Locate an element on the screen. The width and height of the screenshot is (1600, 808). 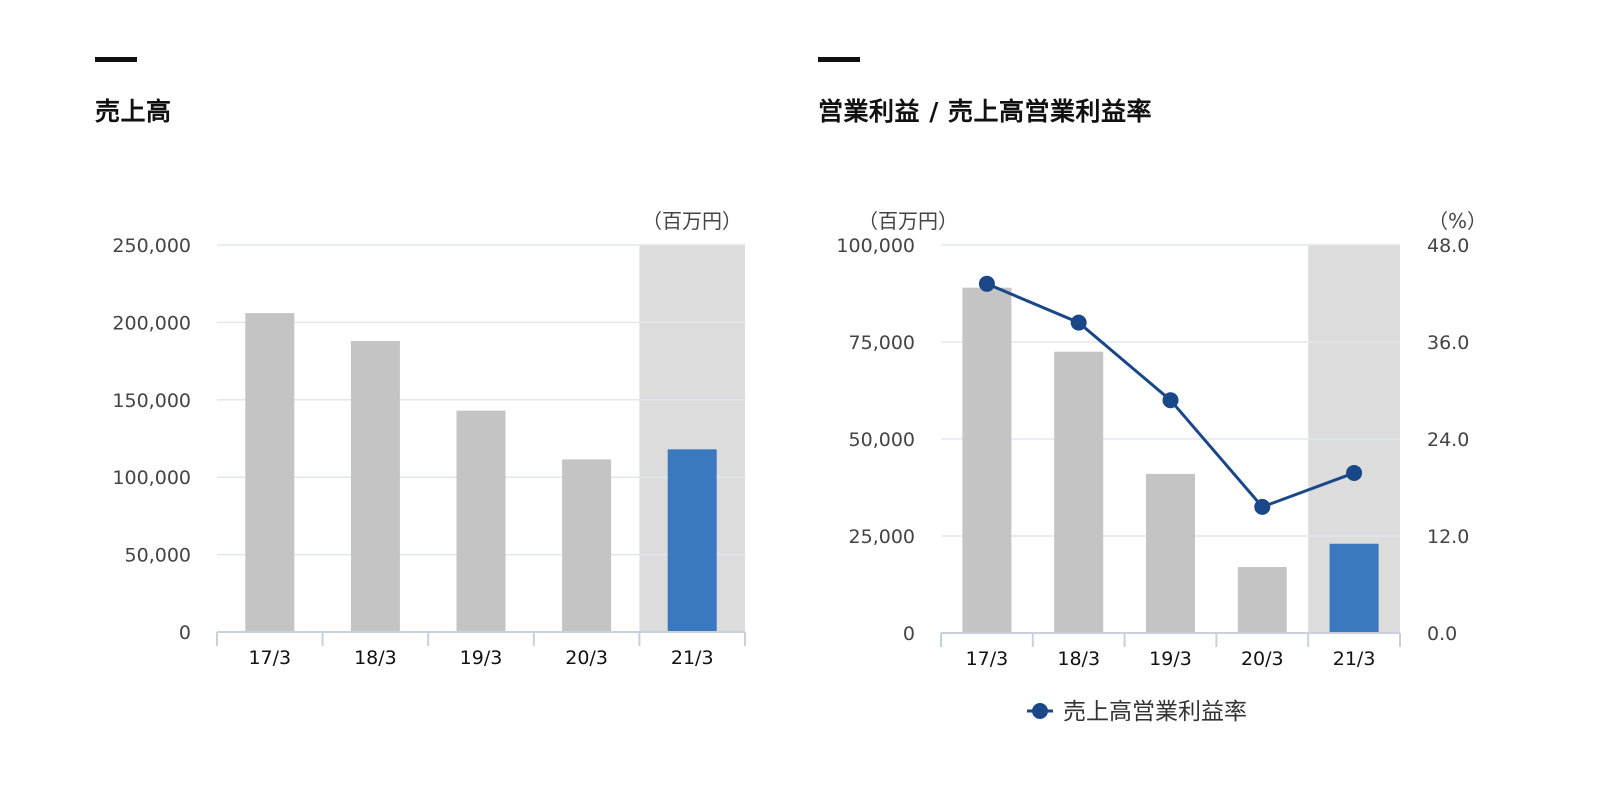
operating-profit-chart-title: 営業利益 / 売上高営業利益率 is located at coordinates (985, 111).